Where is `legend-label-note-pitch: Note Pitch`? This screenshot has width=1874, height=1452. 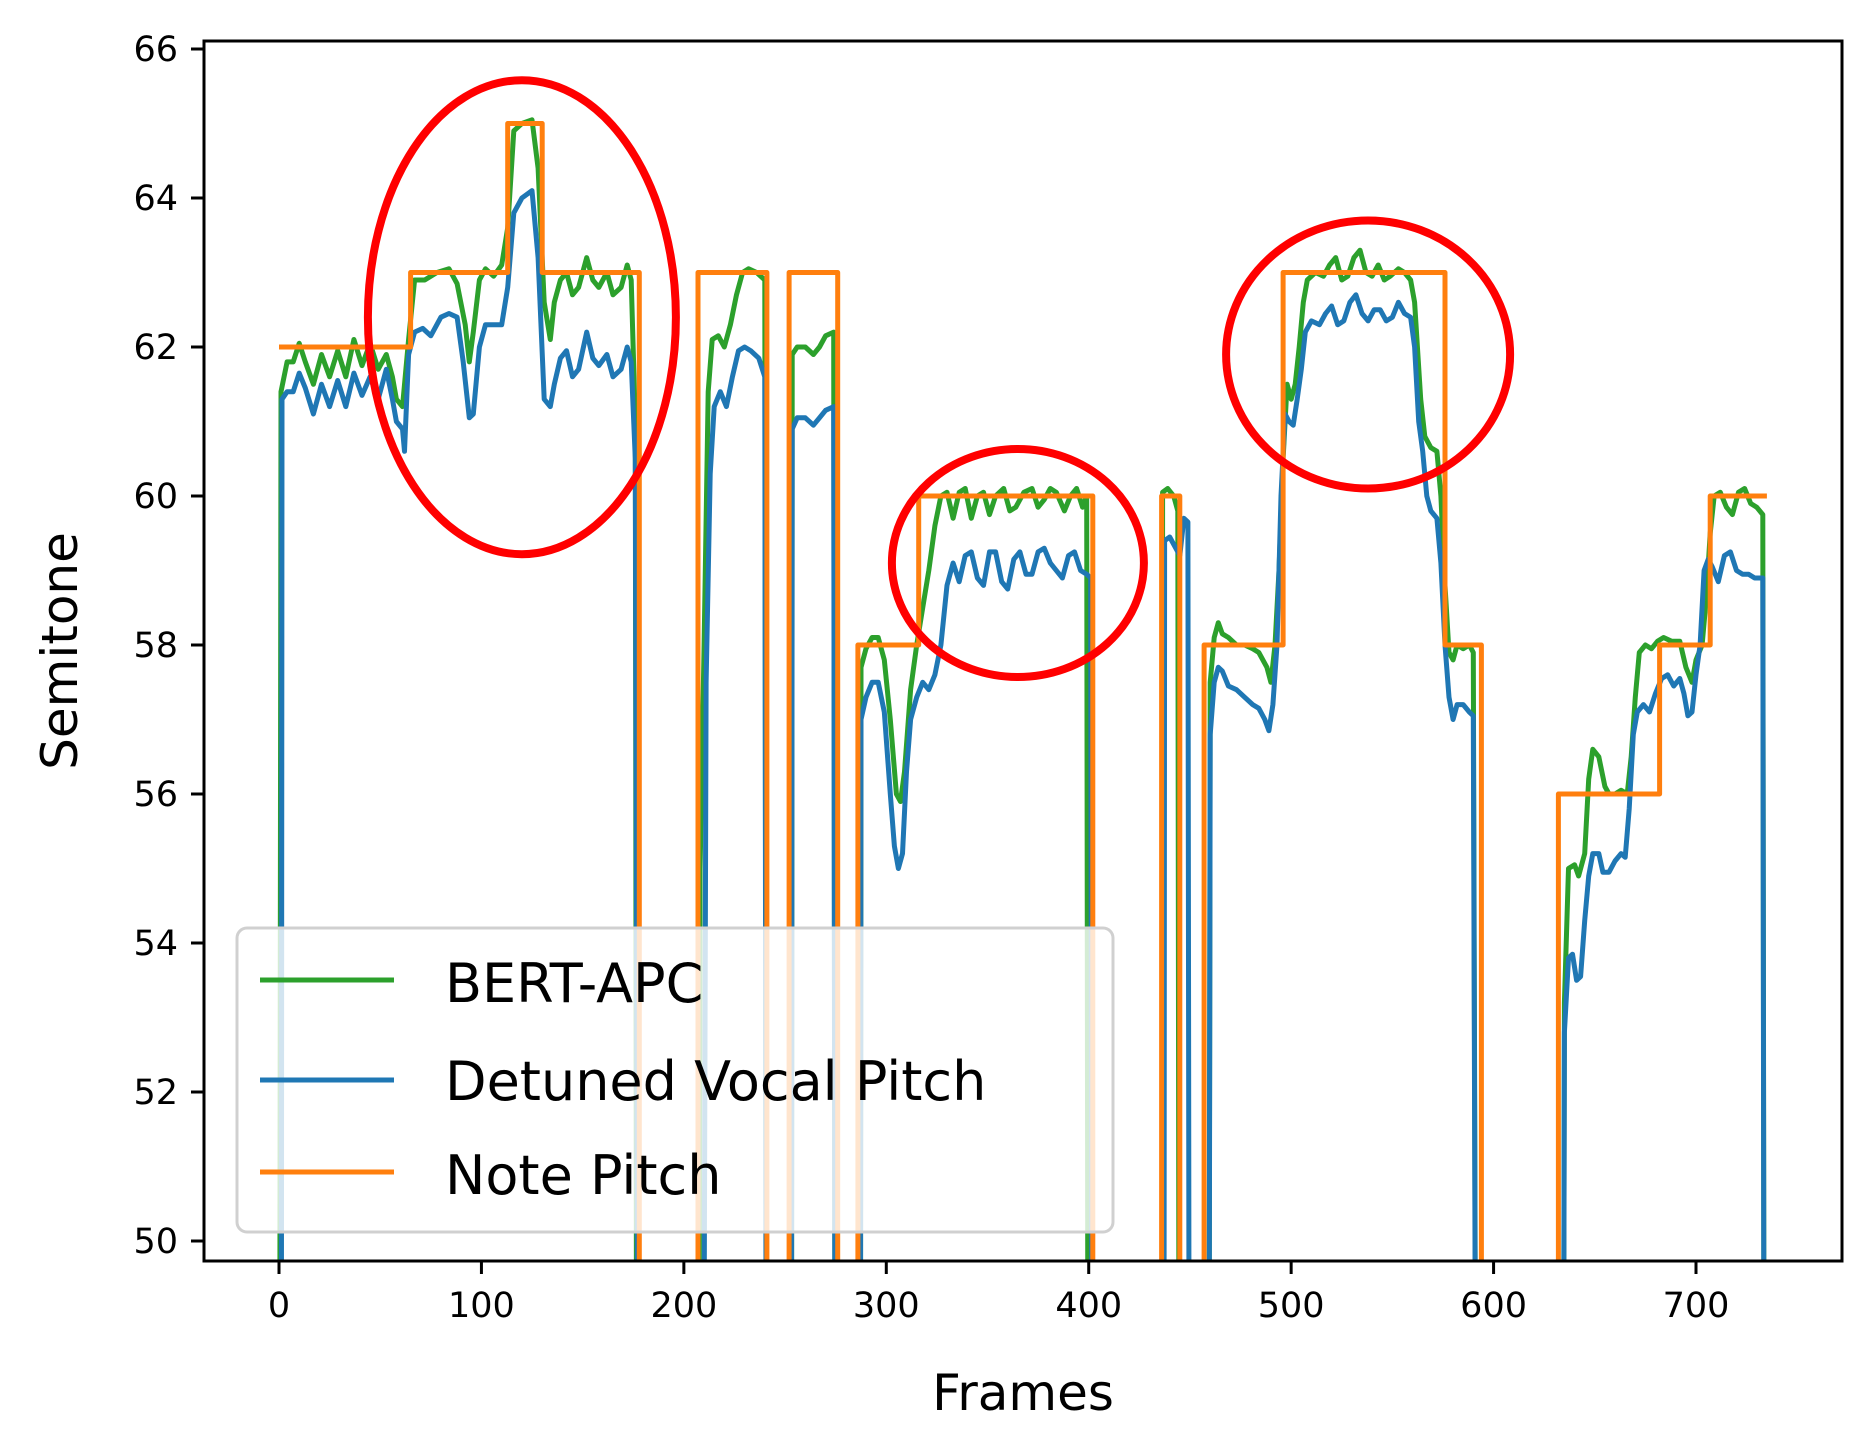
legend-label-note-pitch: Note Pitch is located at coordinates (583, 1175).